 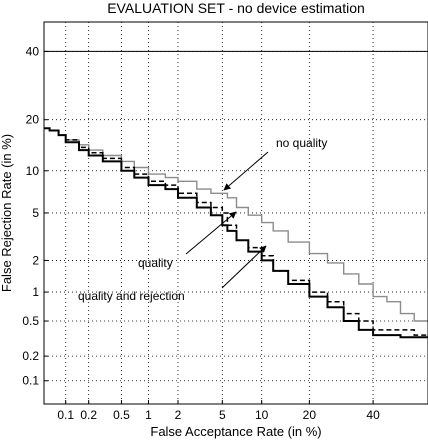 I want to click on x-tick-labels: 0.1 0.2 0.5 1 2 5 10 20 40, so click(x=218, y=411).